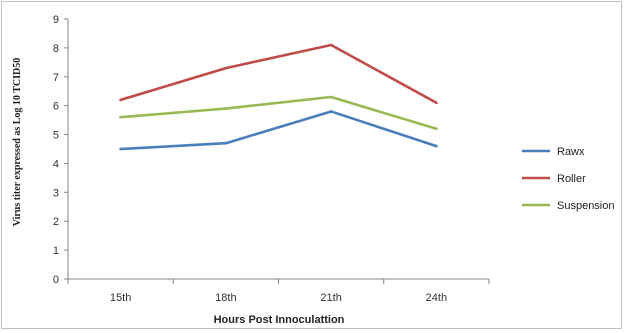 The width and height of the screenshot is (624, 333). What do you see at coordinates (56, 136) in the screenshot?
I see `y-tick-label: 5` at bounding box center [56, 136].